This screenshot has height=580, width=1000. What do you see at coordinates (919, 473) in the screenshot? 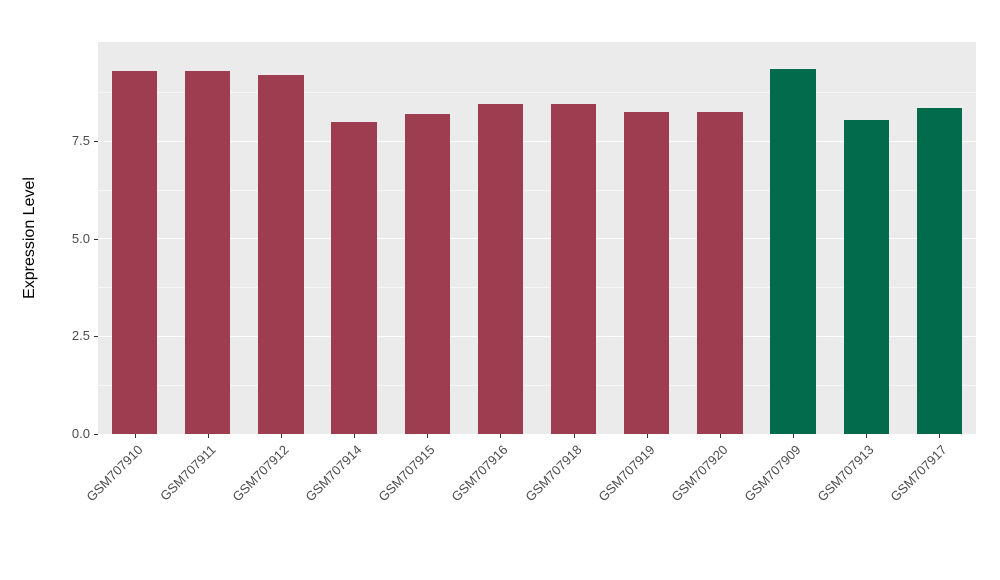
I see `x-tick-label-GSM707917: GSM707917` at bounding box center [919, 473].